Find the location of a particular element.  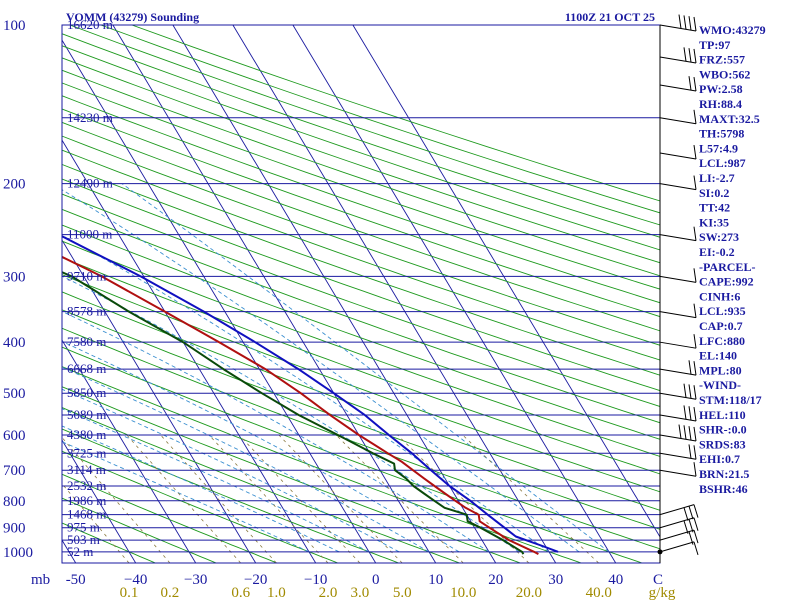

pressure-tick-label: 700 is located at coordinates (14, 471).